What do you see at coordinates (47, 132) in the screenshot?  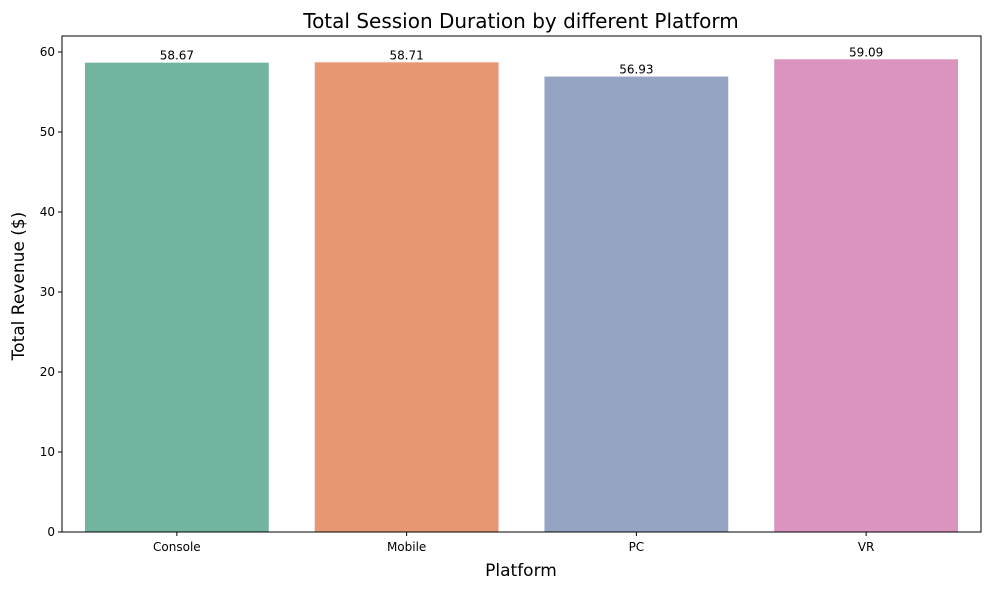 I see `y-tick-label: 50` at bounding box center [47, 132].